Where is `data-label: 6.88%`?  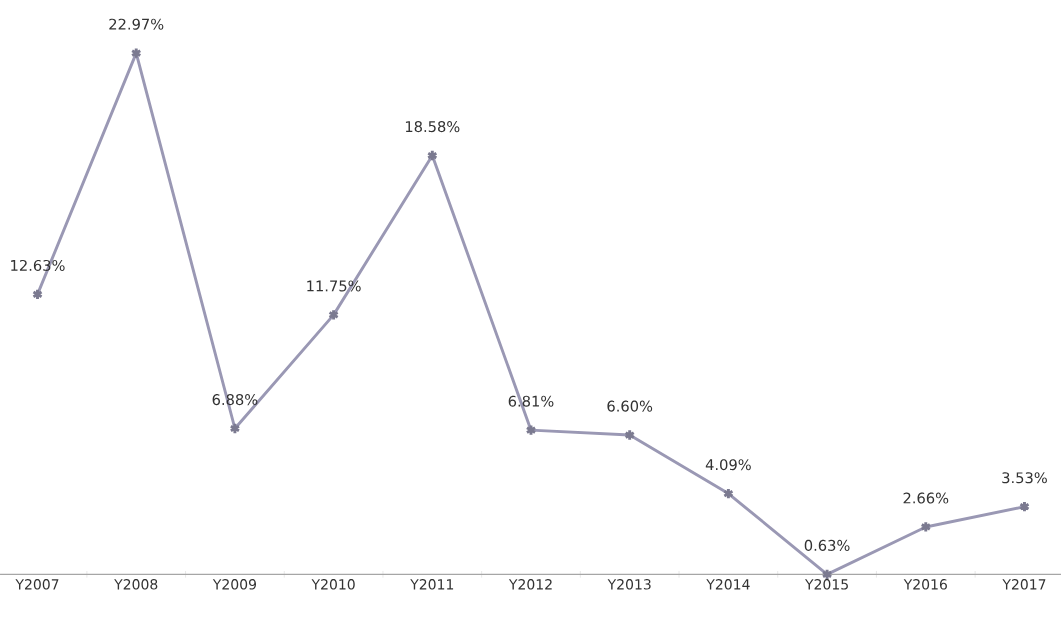
data-label: 6.88% is located at coordinates (235, 400).